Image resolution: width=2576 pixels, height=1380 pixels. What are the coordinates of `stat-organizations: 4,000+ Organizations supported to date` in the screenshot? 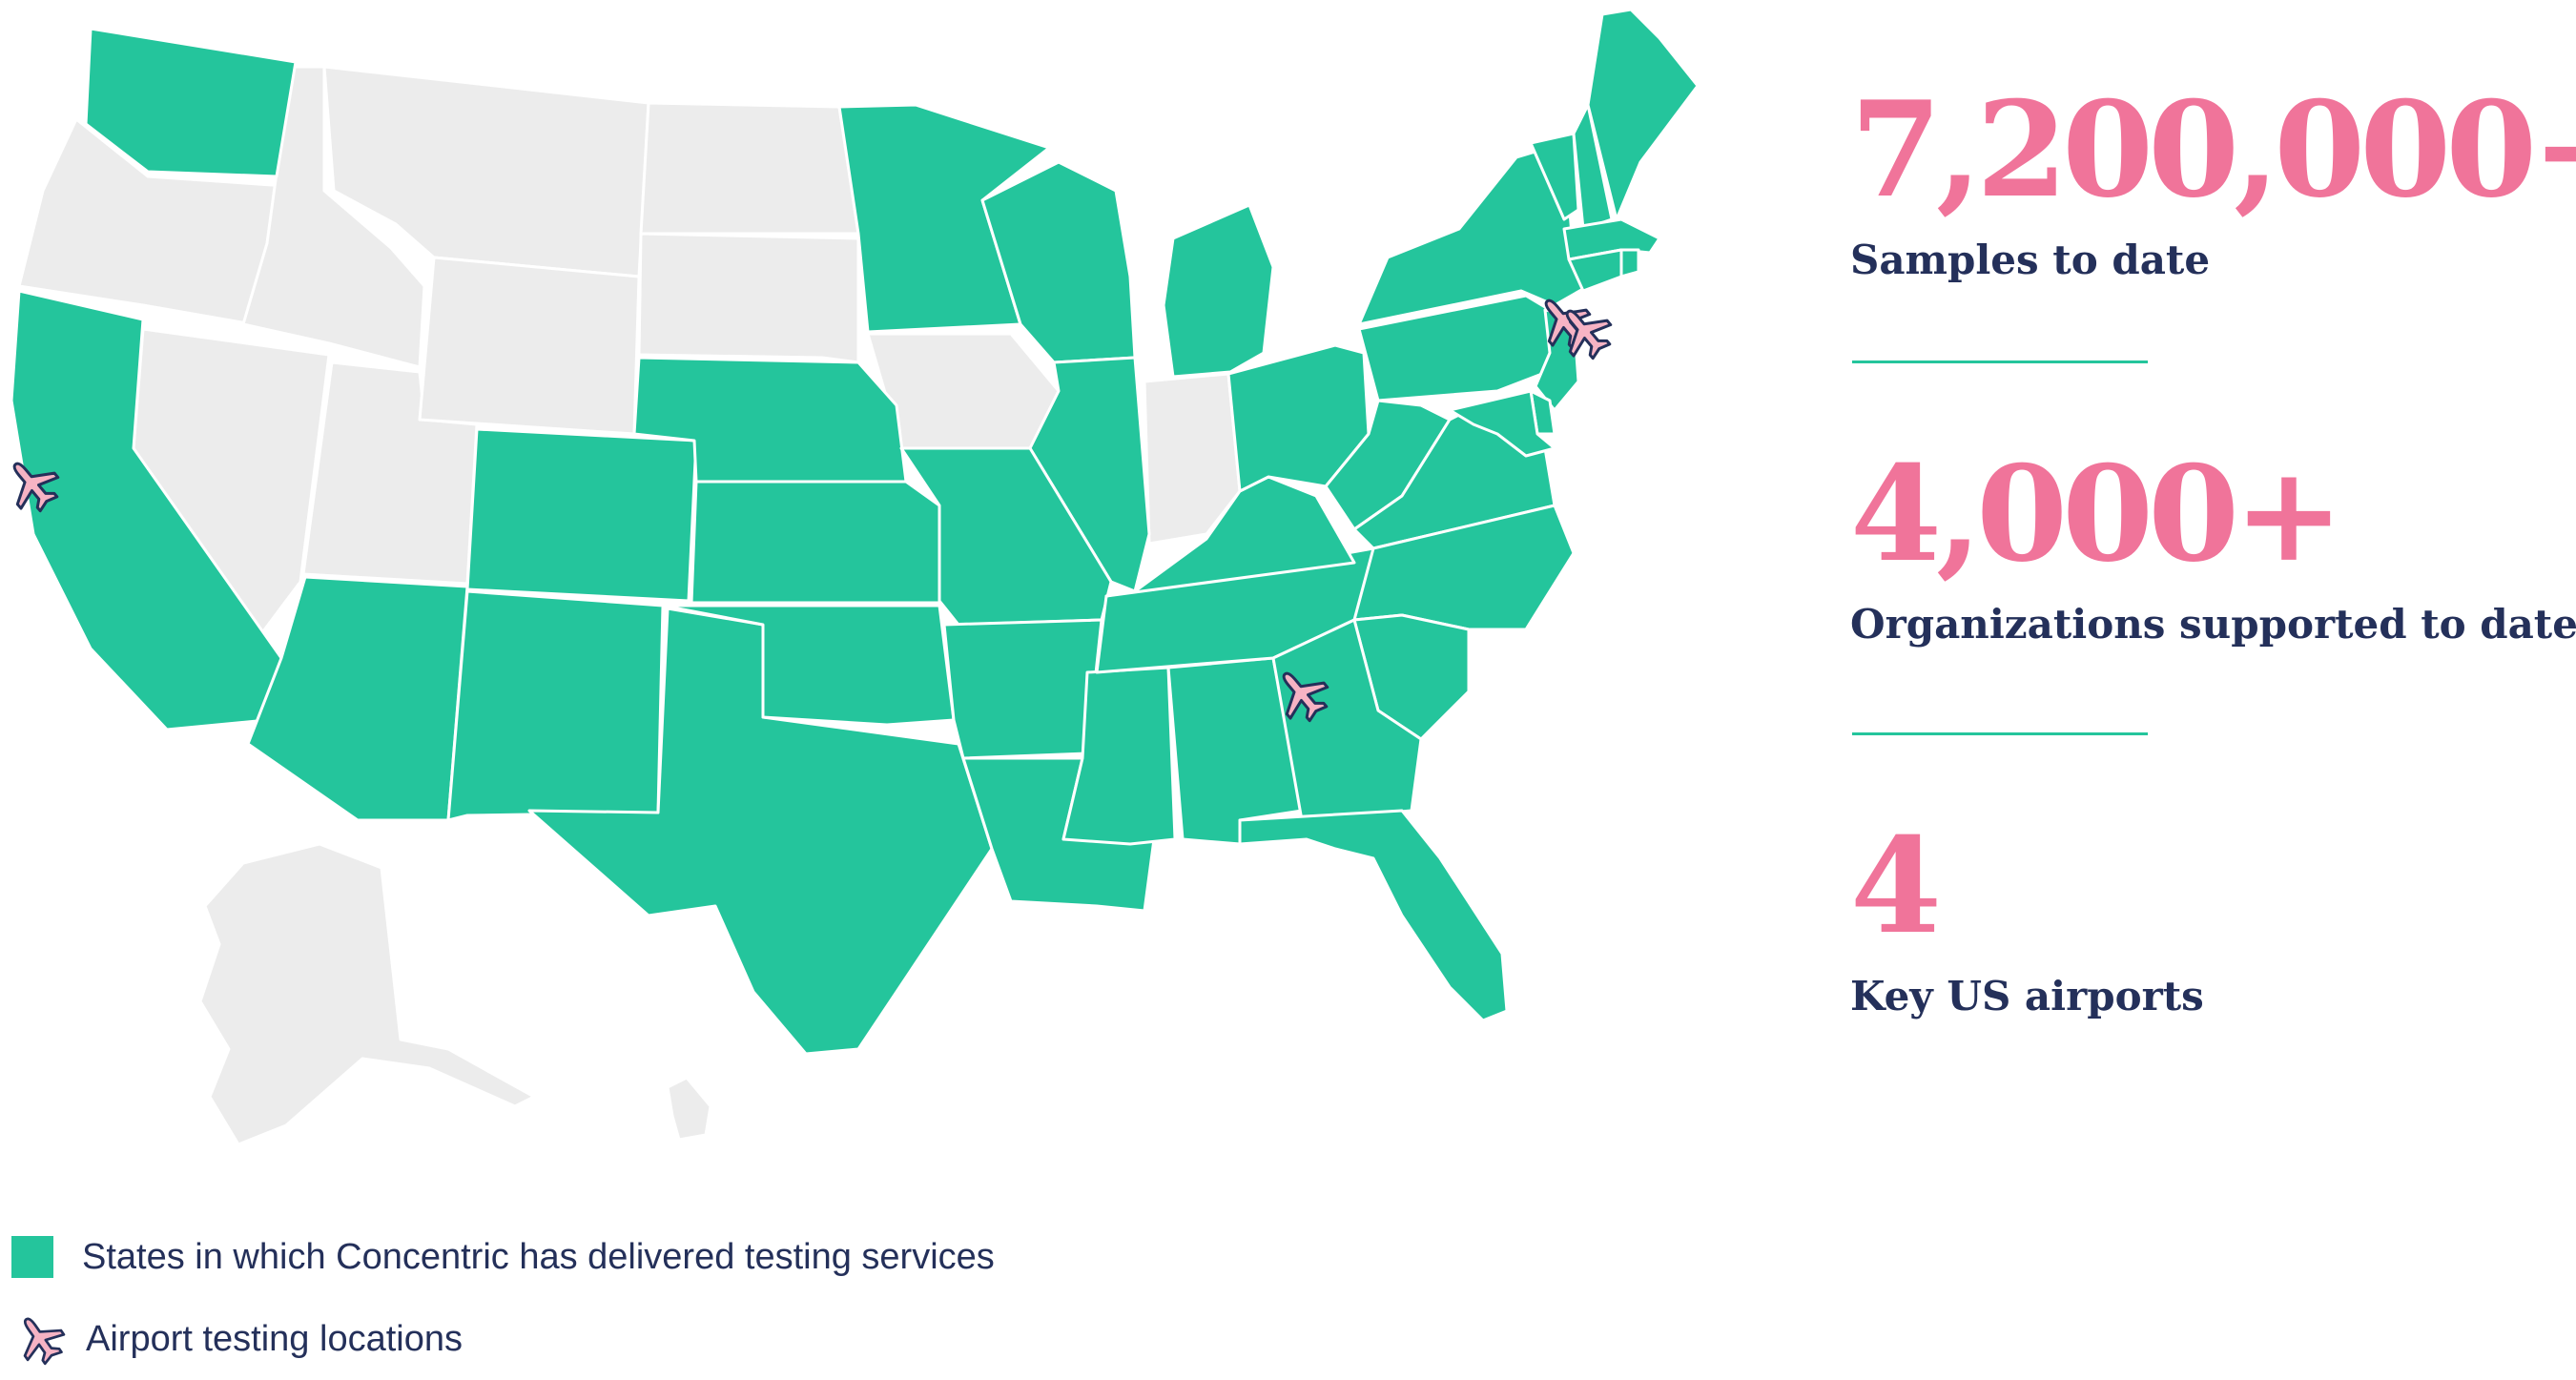 It's located at (2213, 542).